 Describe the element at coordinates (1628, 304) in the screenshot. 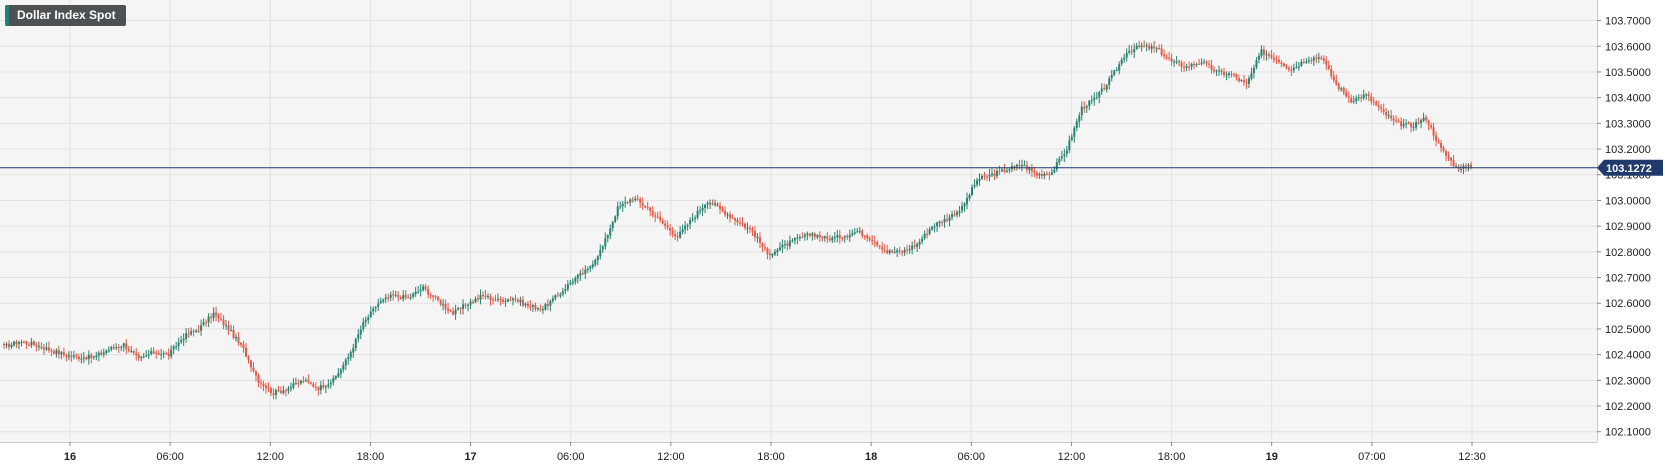

I see `y-tick-label: 102.6000` at that location.